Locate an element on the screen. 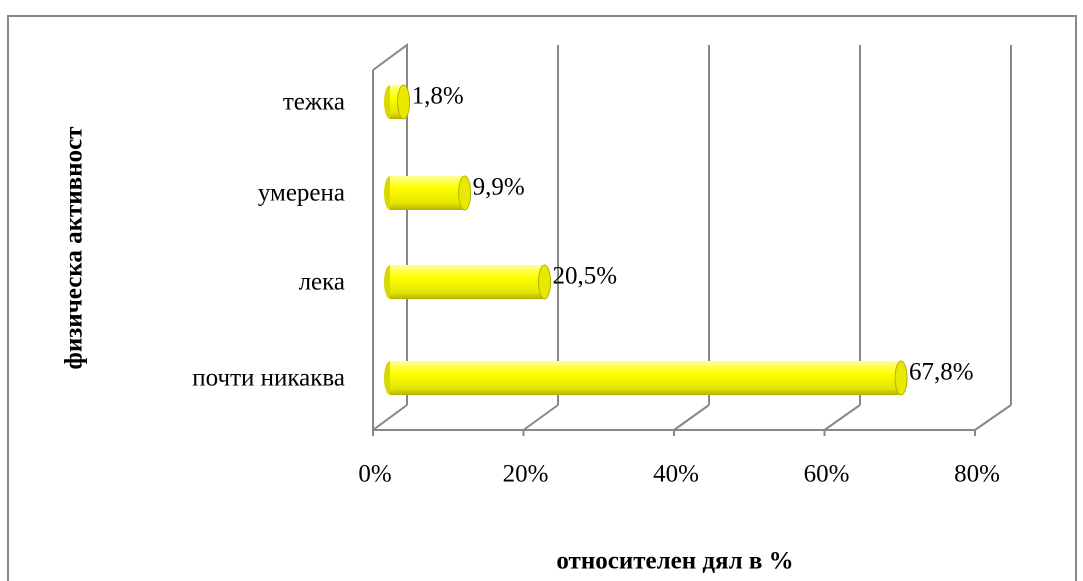 Image resolution: width=1083 pixels, height=581 pixels. x-tick-label: 80% is located at coordinates (977, 474).